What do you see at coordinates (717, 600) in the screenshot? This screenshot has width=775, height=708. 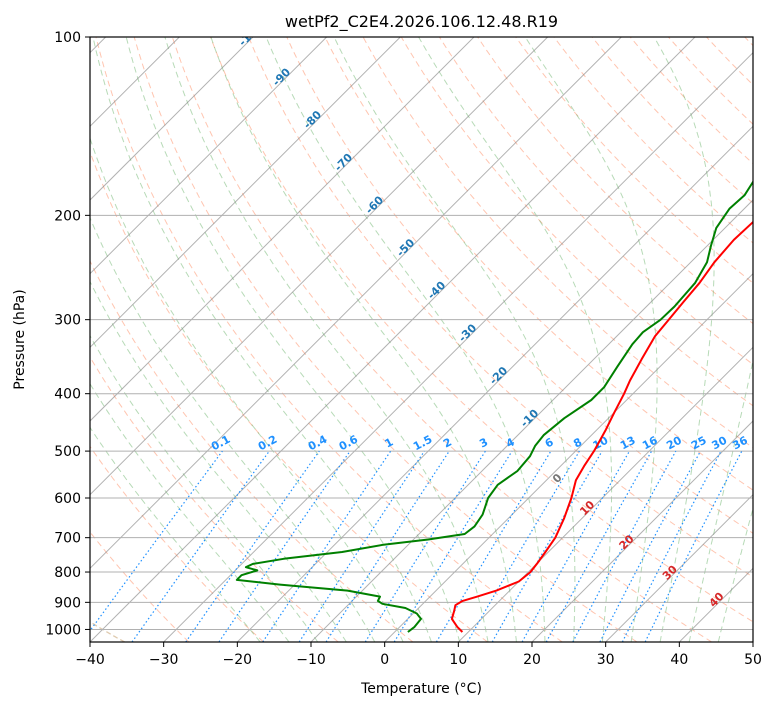 I see `isotherm-label: 40` at bounding box center [717, 600].